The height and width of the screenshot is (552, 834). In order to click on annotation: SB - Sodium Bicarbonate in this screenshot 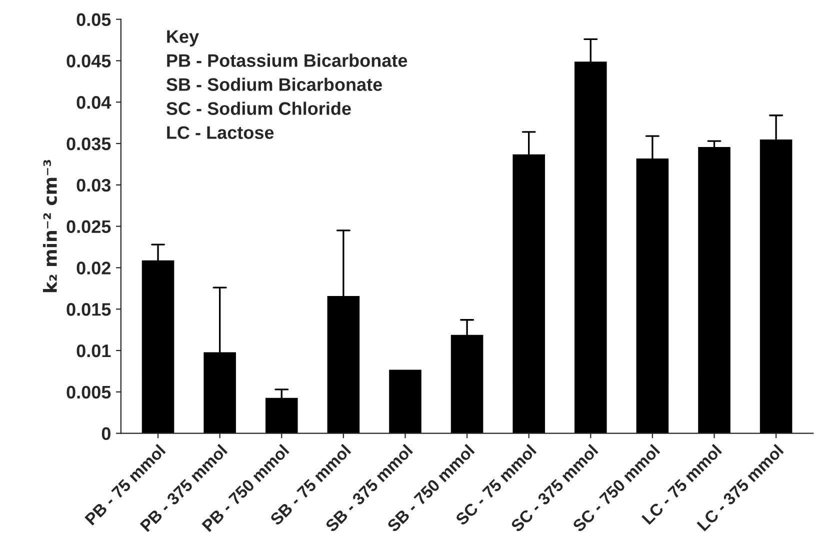, I will do `click(274, 84)`.